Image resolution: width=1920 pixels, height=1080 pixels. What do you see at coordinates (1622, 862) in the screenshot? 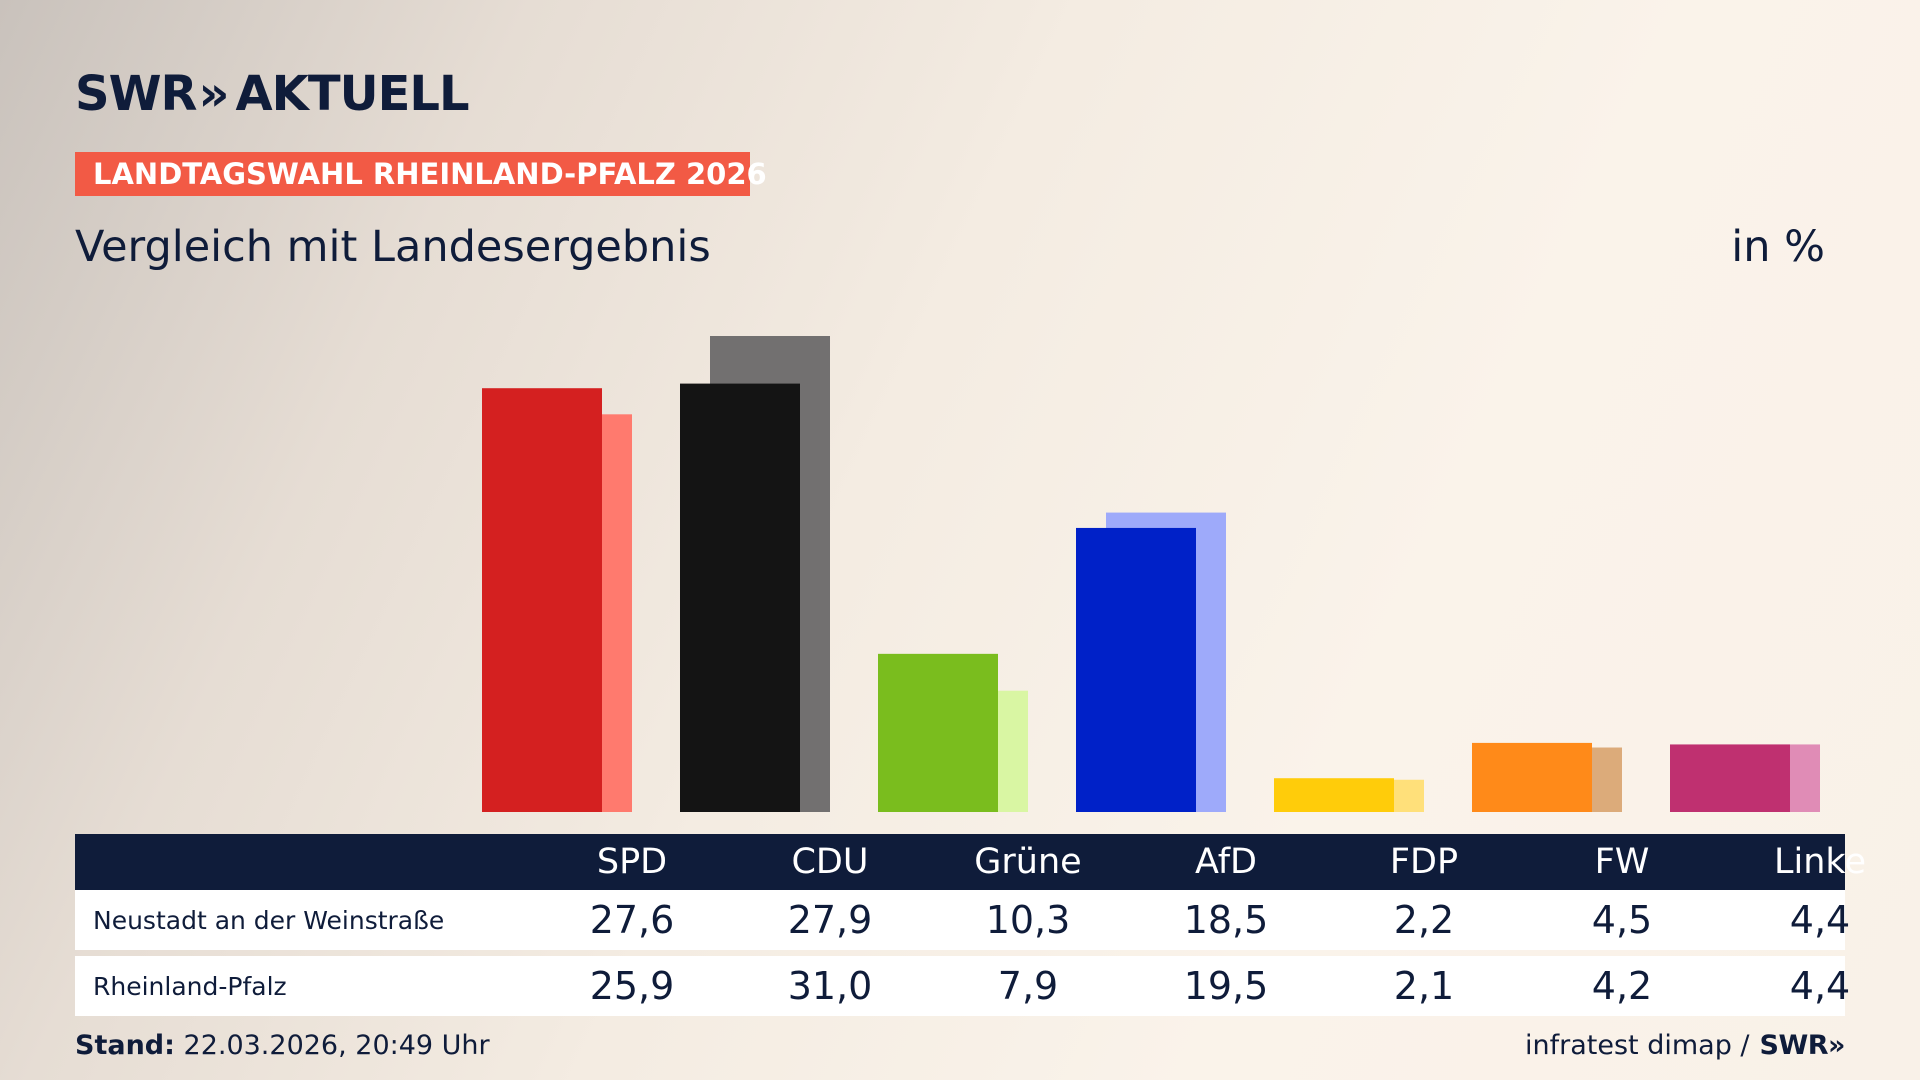
I see `column-header: FW` at bounding box center [1622, 862].